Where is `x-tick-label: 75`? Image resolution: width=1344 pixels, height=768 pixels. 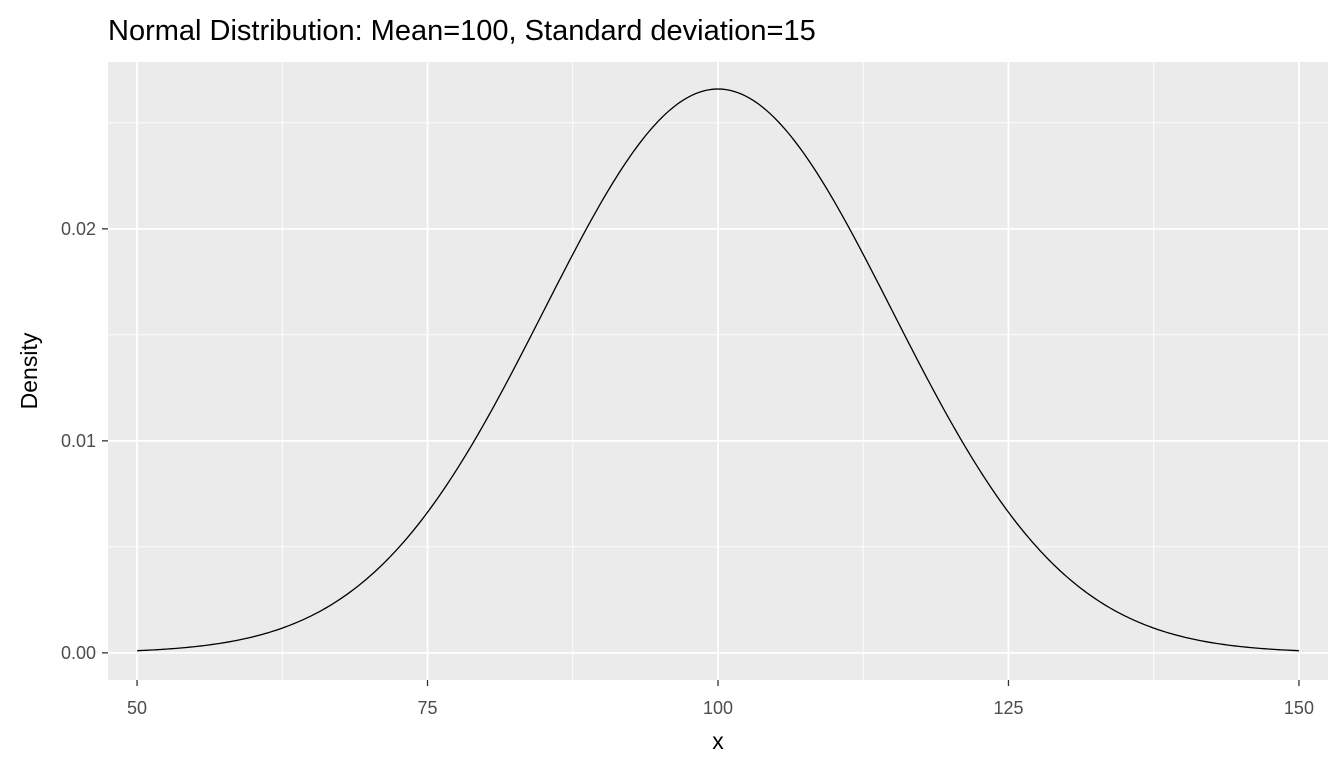 x-tick-label: 75 is located at coordinates (428, 708).